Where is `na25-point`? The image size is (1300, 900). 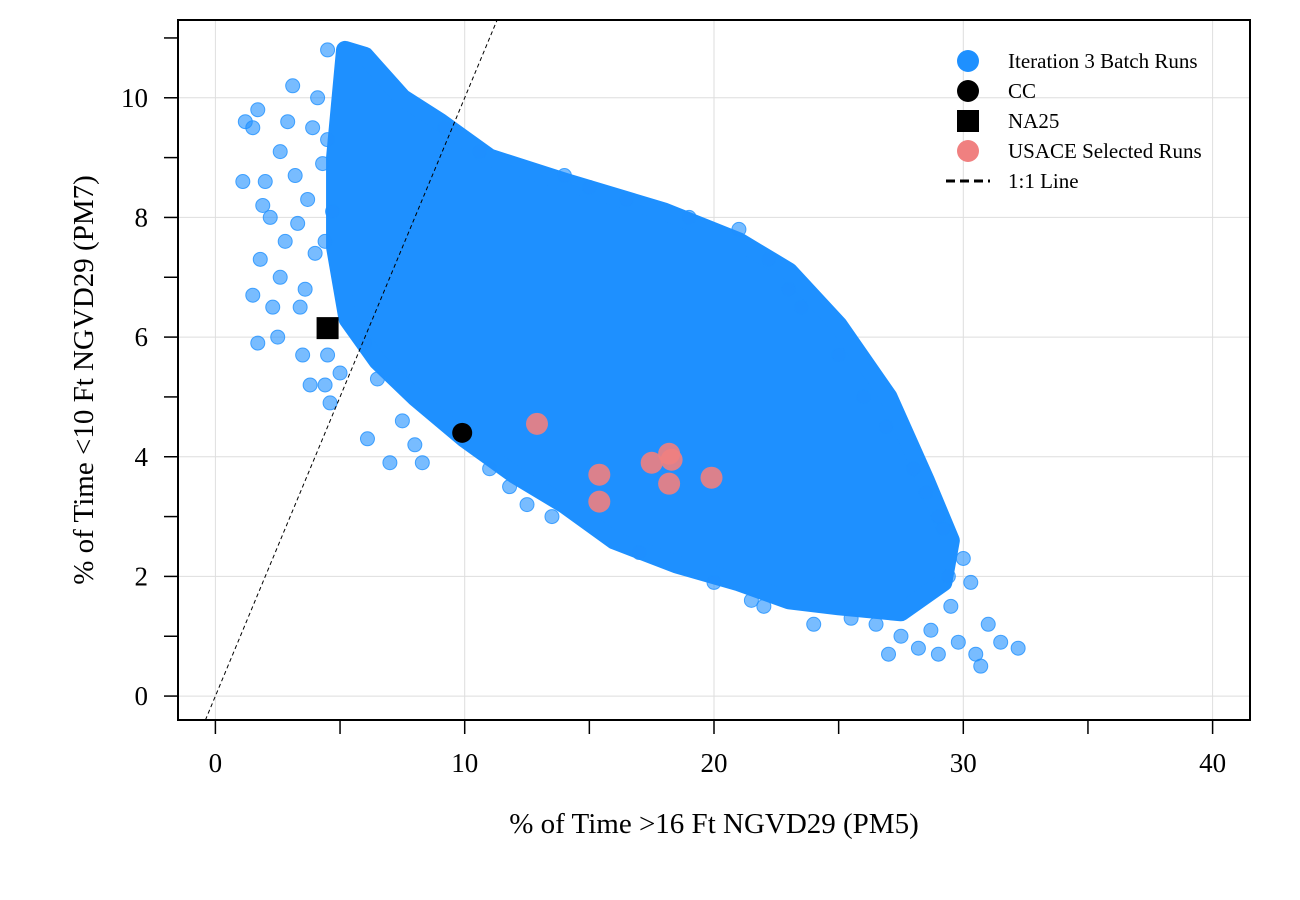 na25-point is located at coordinates (327, 328).